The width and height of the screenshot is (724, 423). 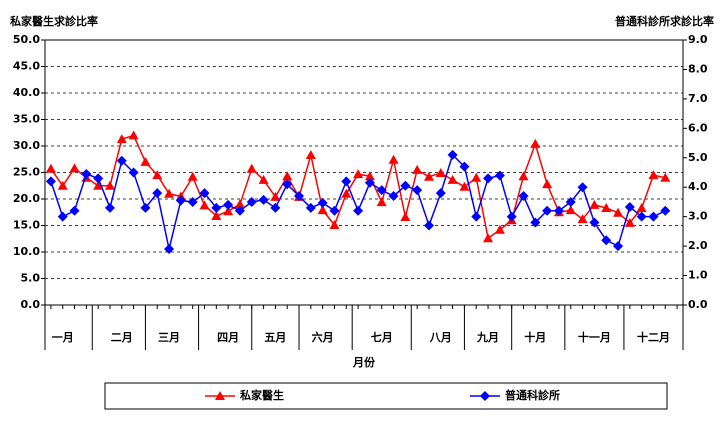 I want to click on x-tick-label: 五月, so click(x=275, y=337).